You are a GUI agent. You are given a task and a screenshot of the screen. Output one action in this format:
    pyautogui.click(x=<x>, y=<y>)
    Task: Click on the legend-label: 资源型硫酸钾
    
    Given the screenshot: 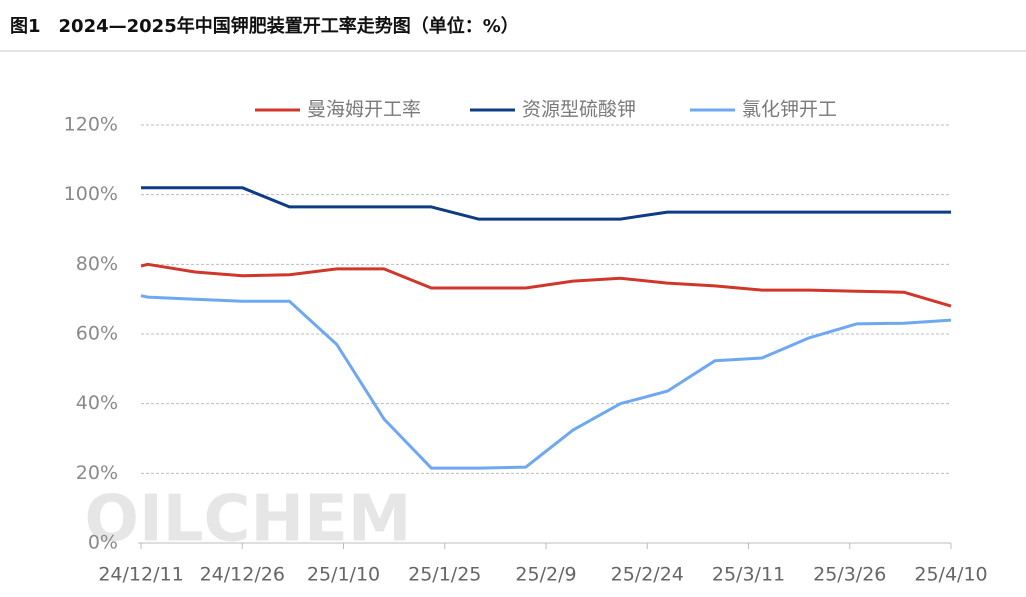 What is the action you would take?
    pyautogui.click(x=579, y=110)
    